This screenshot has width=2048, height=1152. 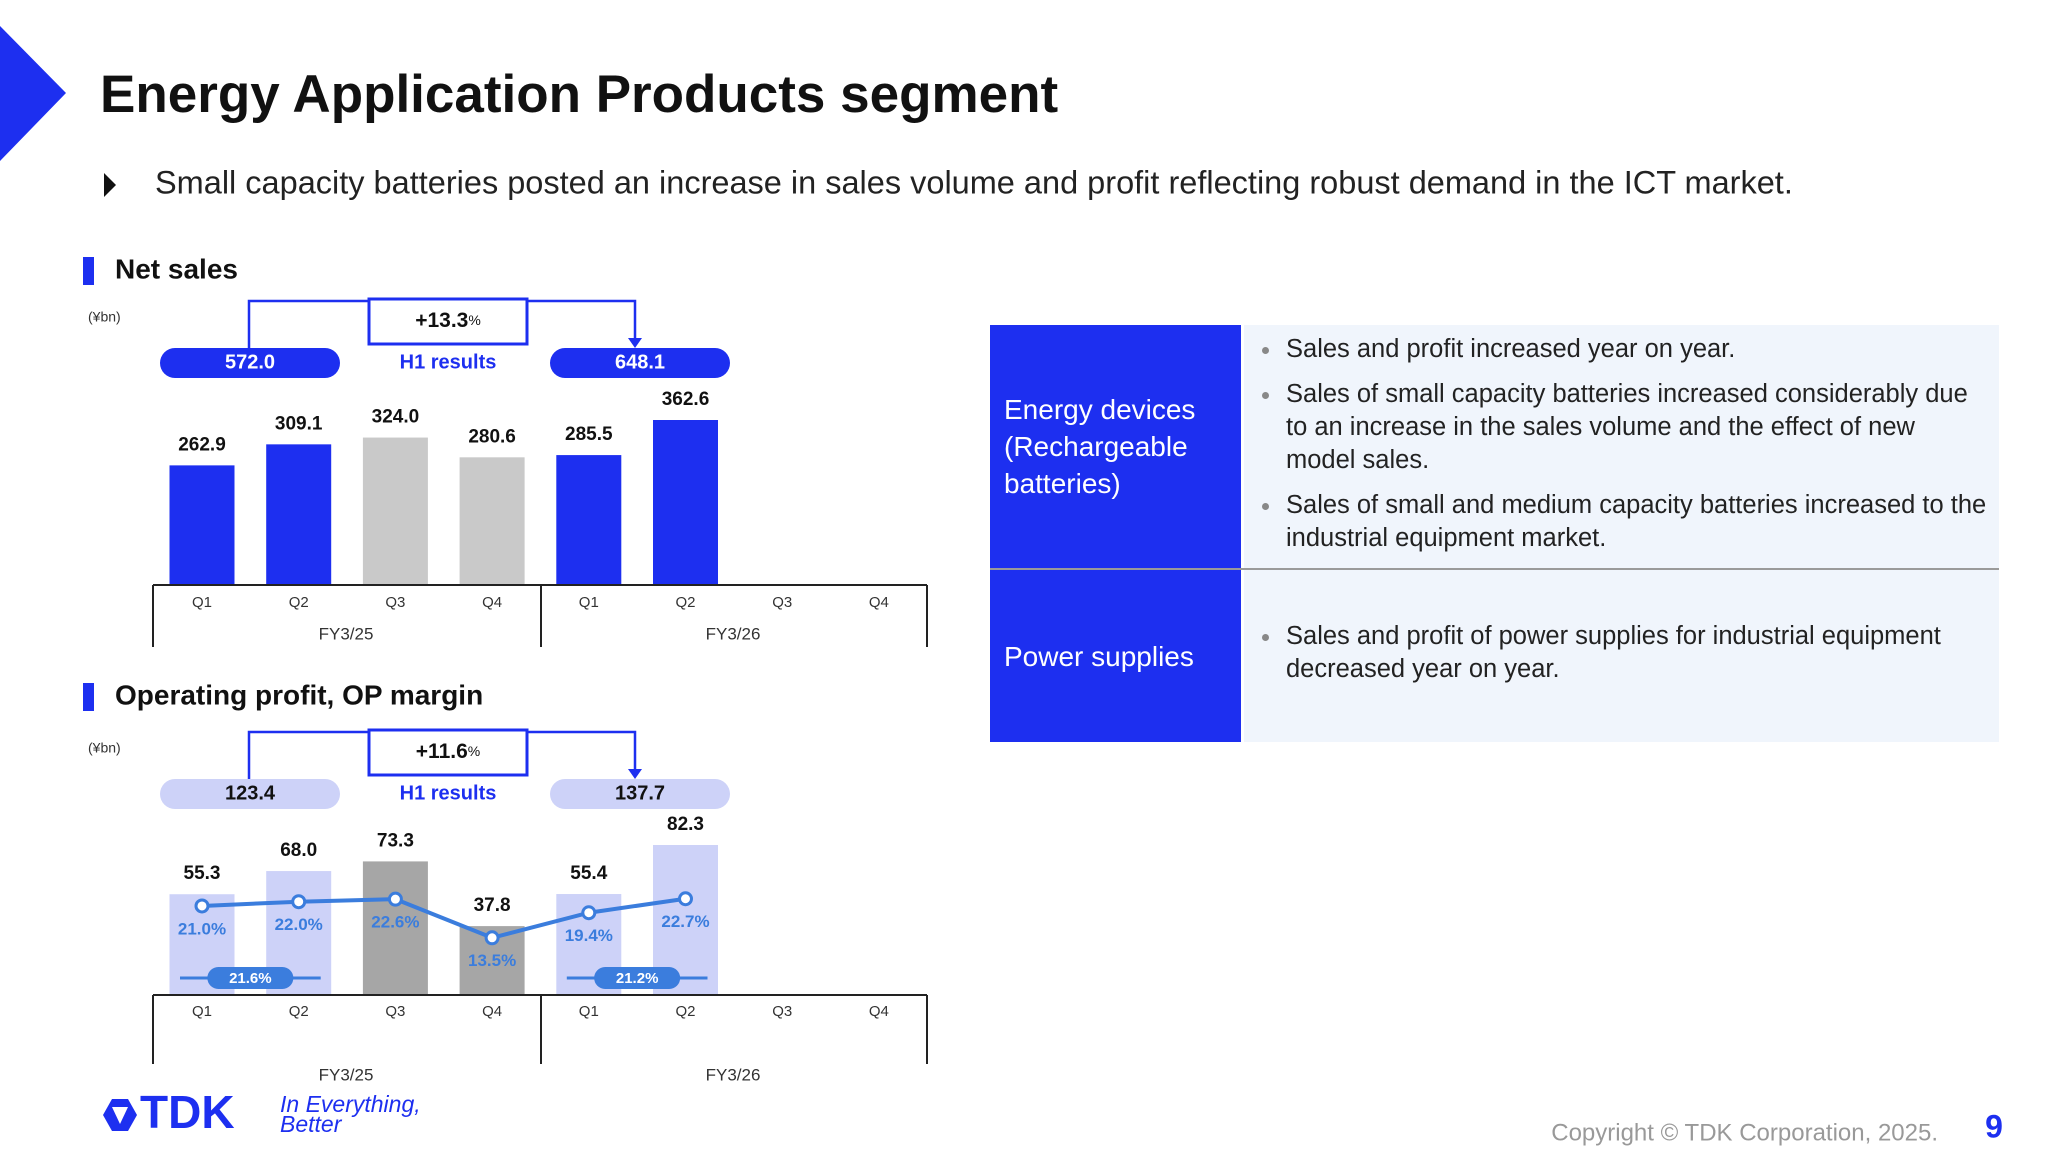 I want to click on h1-value: 648.1, so click(x=640, y=362).